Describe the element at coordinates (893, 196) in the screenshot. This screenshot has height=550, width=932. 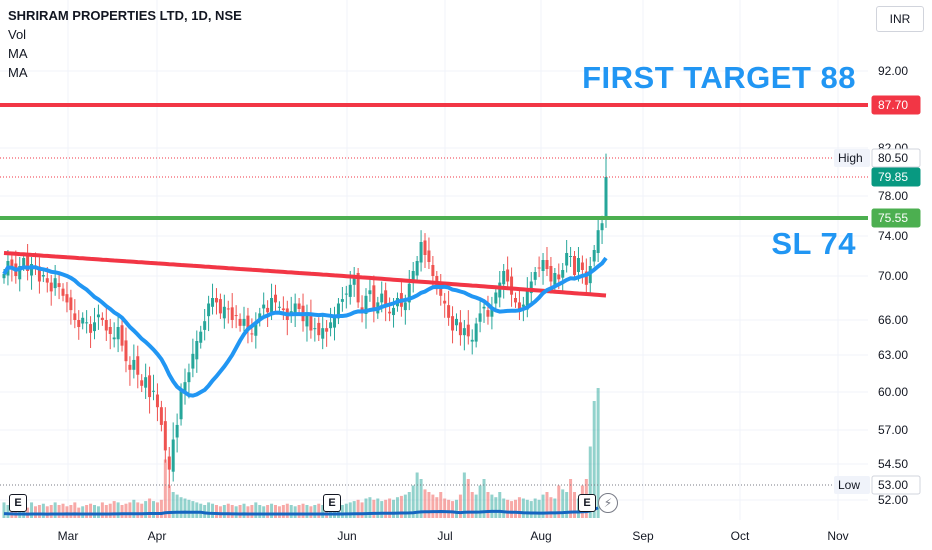
I see `price-tick-label: 78.00` at that location.